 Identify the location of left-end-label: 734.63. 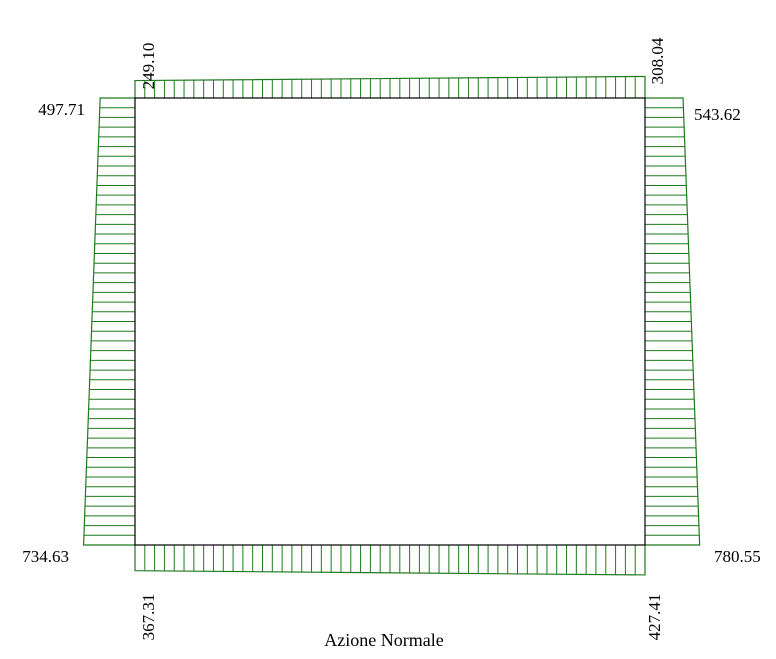
(45, 556).